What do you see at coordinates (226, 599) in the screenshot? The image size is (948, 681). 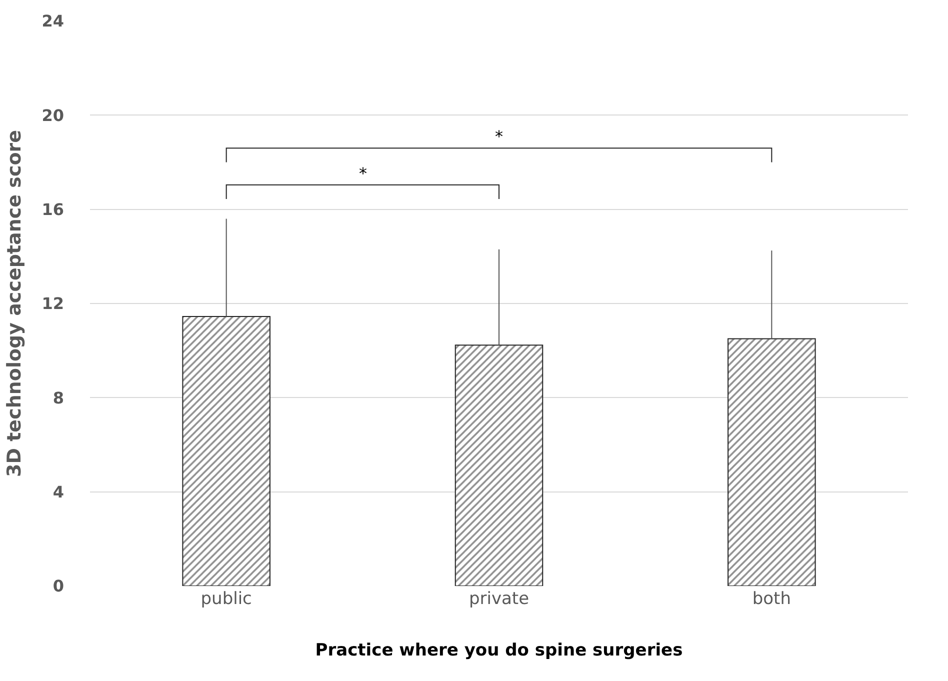 I see `x-tick-label: public` at bounding box center [226, 599].